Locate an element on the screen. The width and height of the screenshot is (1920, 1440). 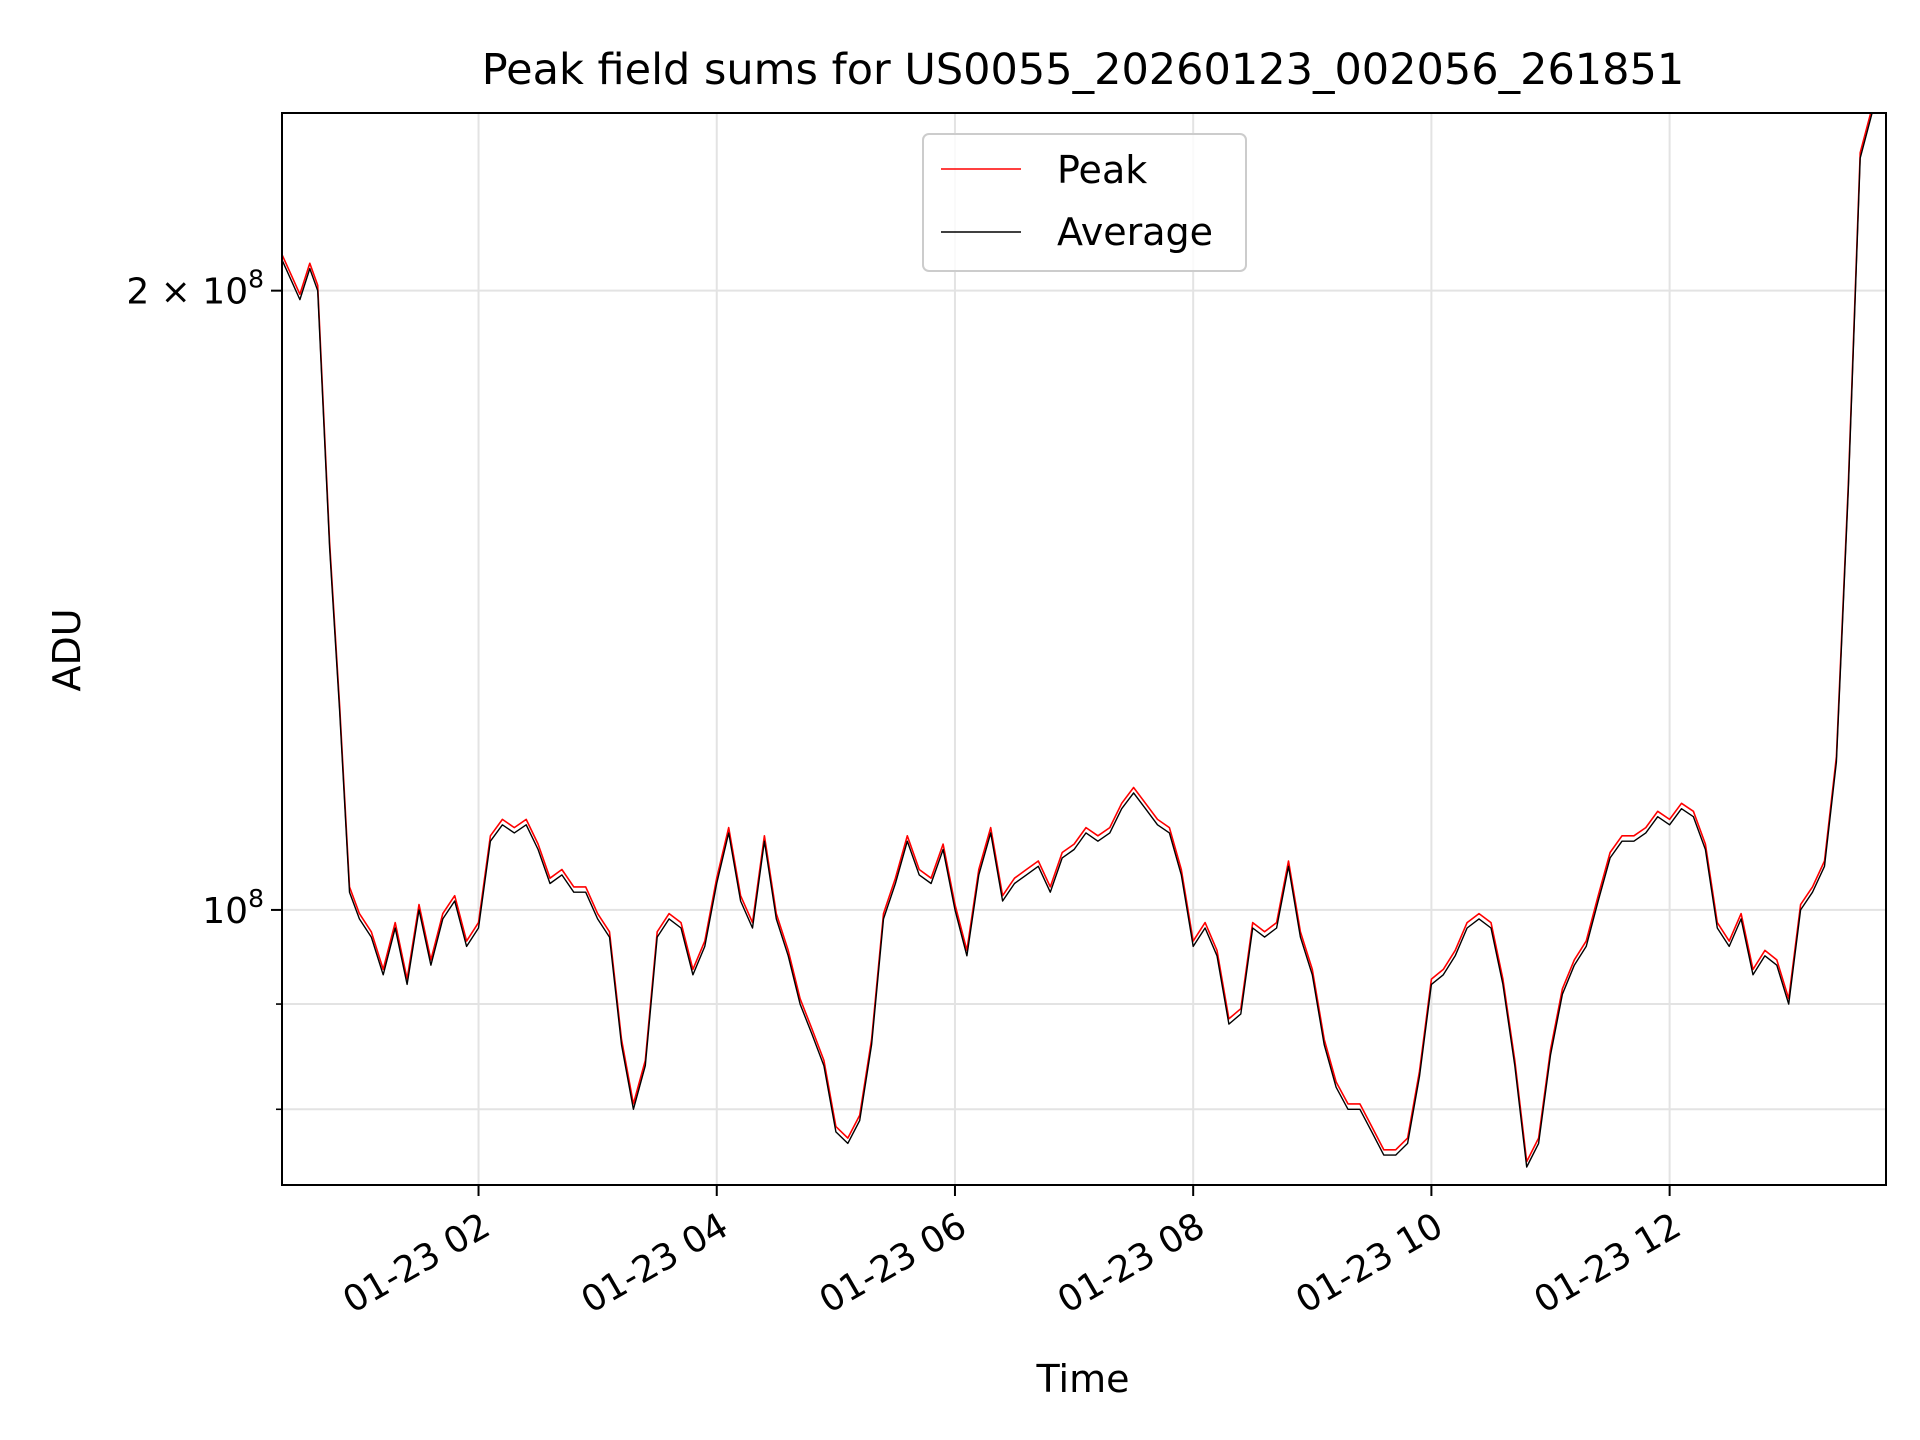
x-axis-label: Time is located at coordinates (1083, 1379).